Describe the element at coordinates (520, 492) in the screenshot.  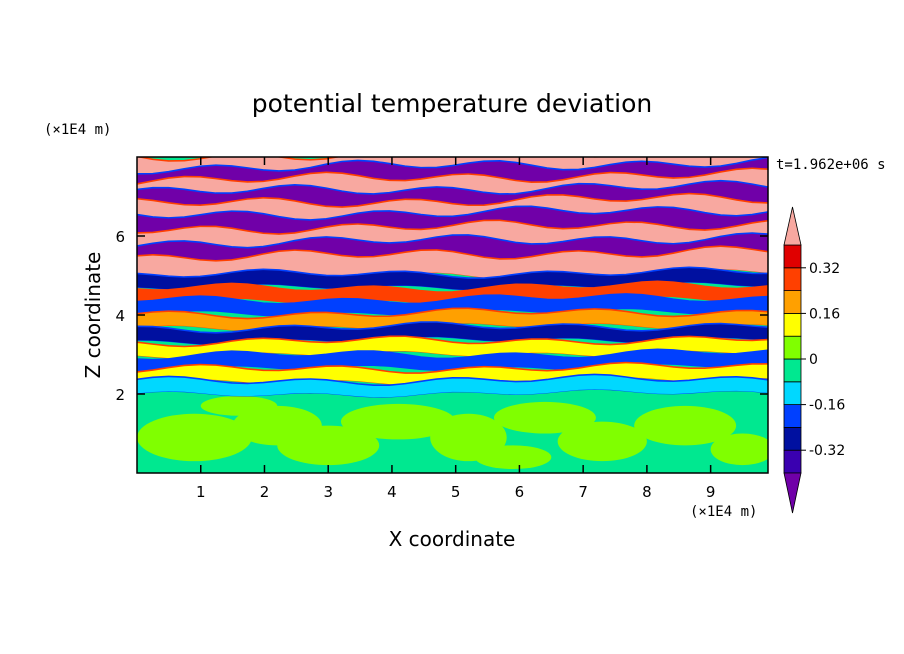
I see `x-tick-label: 6` at that location.